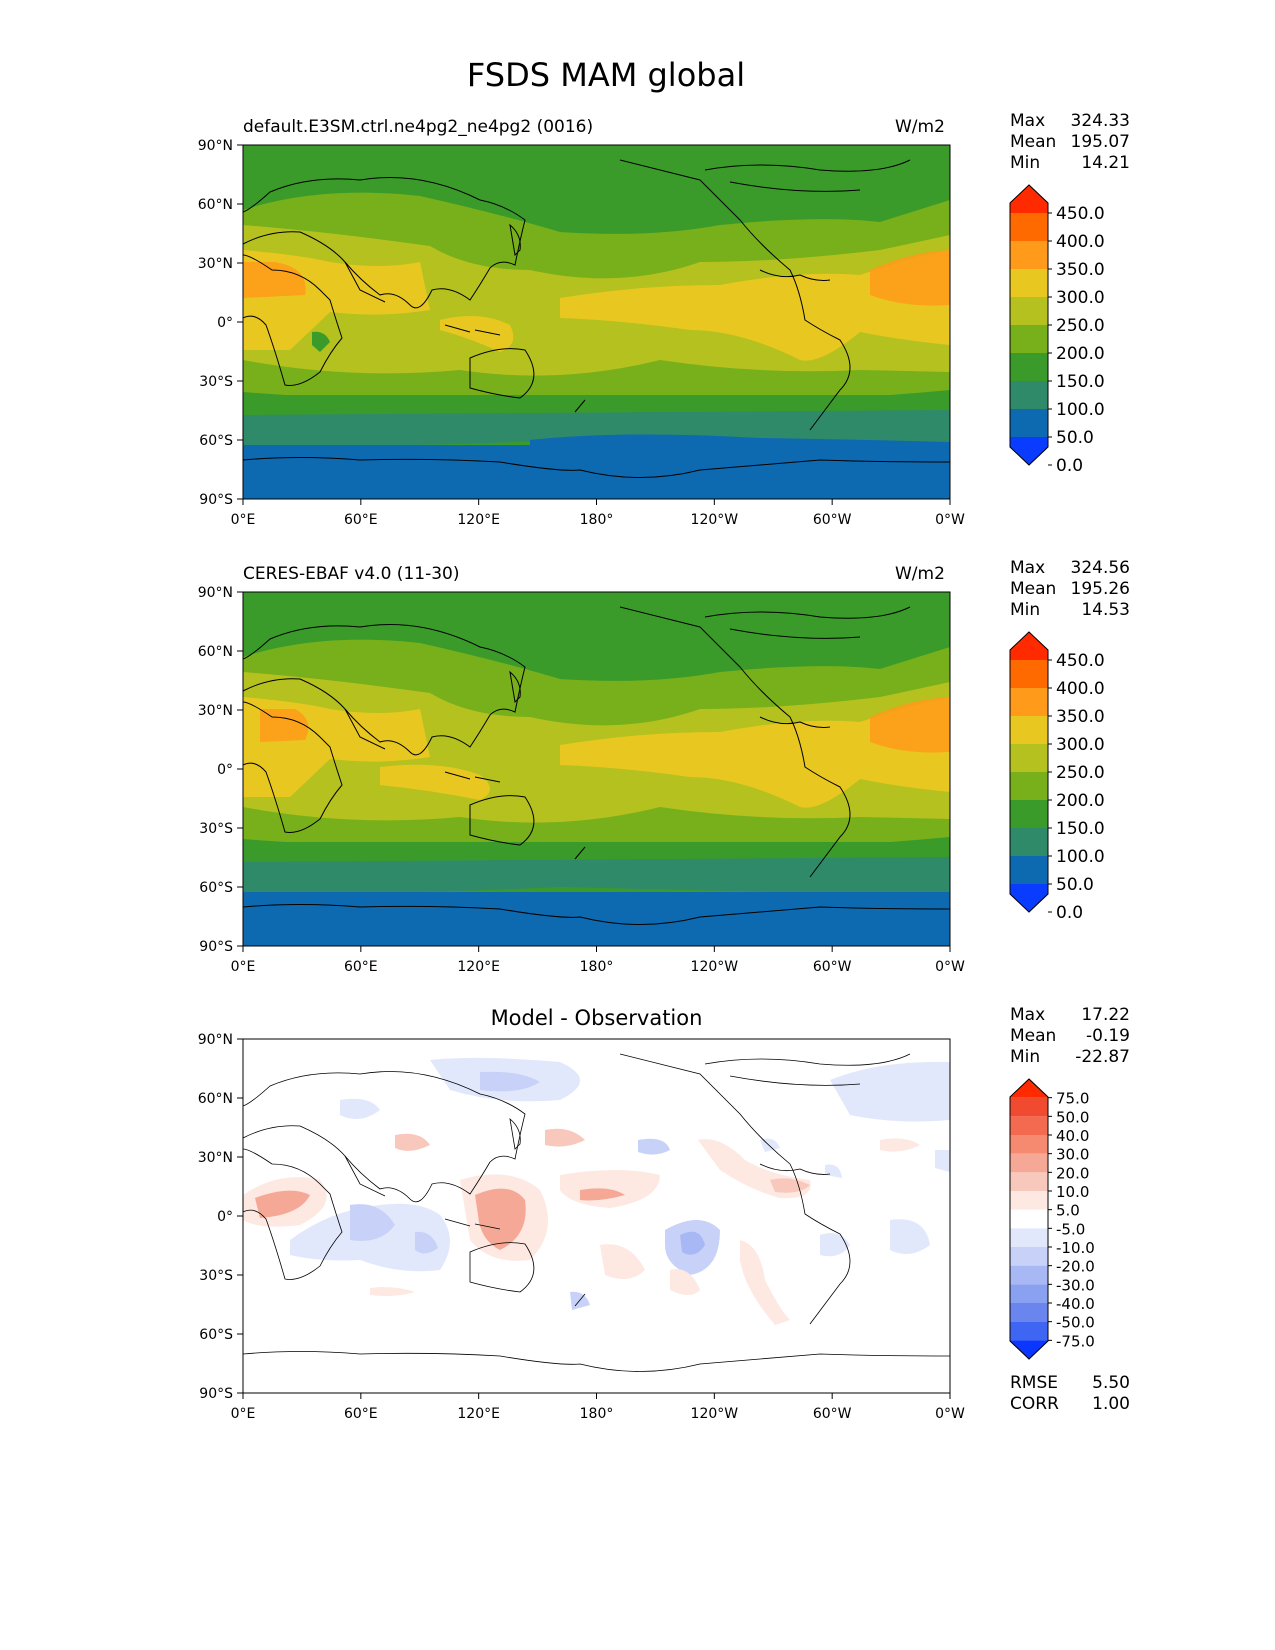 Image resolution: width=1275 pixels, height=1650 pixels. What do you see at coordinates (1072, 1155) in the screenshot?
I see `colorbar-tick-label: 30.0` at bounding box center [1072, 1155].